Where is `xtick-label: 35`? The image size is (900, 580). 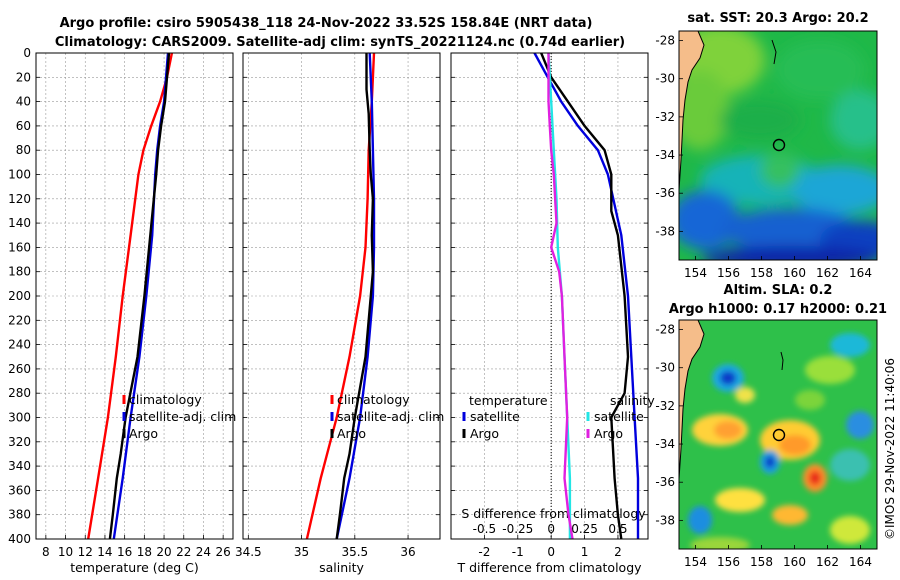 xtick-label: 35 is located at coordinates (301, 552).